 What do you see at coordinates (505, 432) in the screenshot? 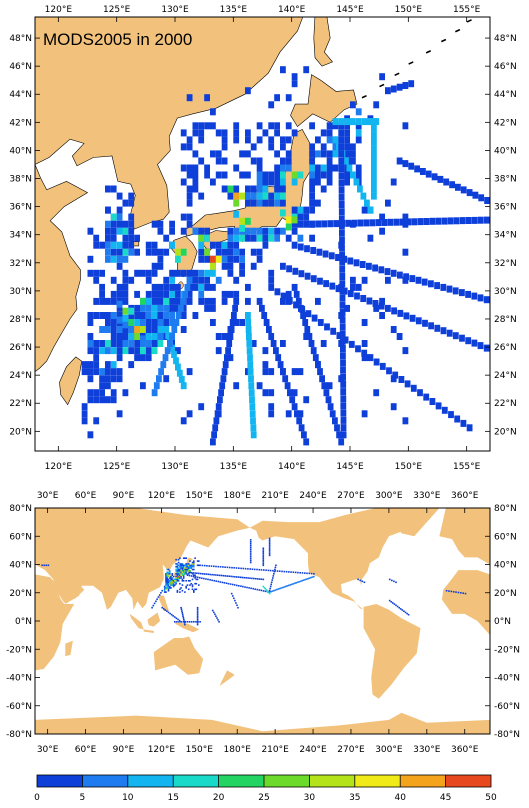
I see `lat-tick-label: 20°N` at bounding box center [505, 432].